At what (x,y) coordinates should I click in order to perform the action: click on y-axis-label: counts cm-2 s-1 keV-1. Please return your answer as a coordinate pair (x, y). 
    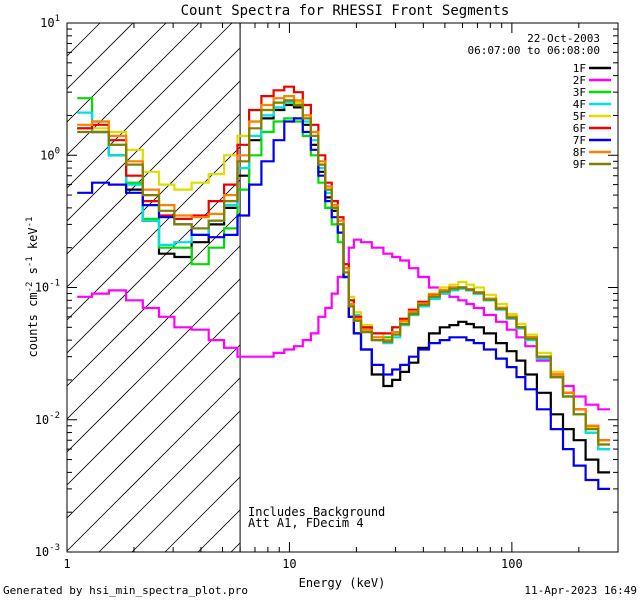
    Looking at the image, I should click on (32, 287).